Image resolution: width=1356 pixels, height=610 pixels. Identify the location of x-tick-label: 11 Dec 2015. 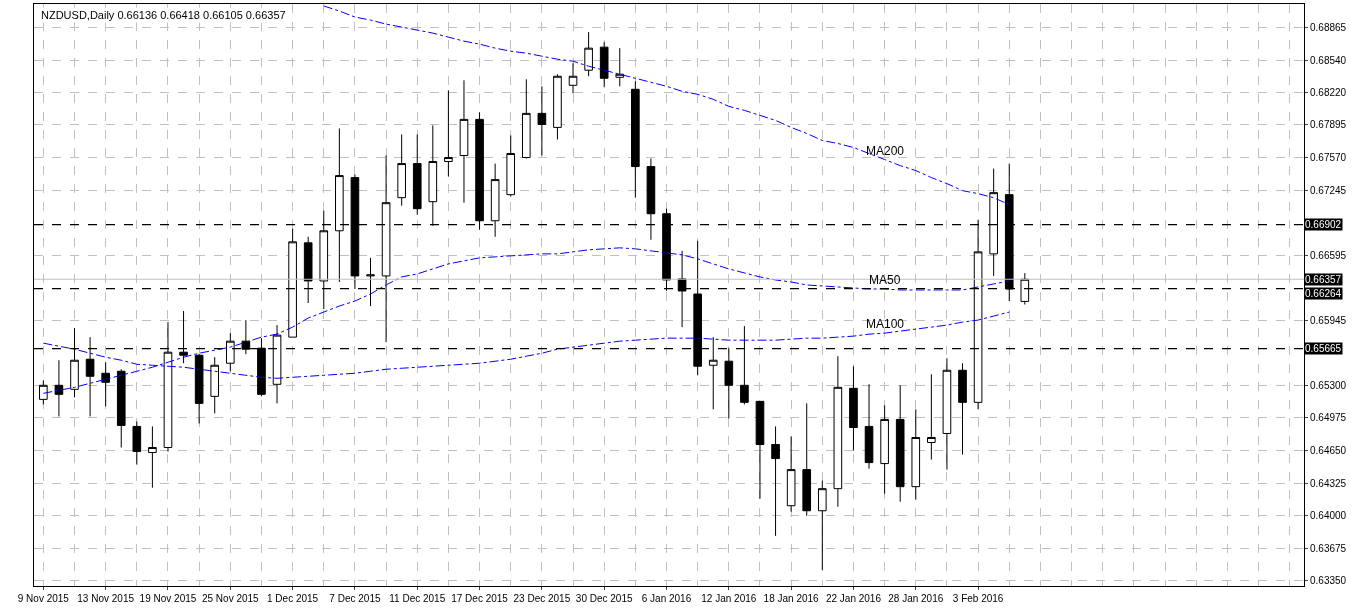
(417, 598).